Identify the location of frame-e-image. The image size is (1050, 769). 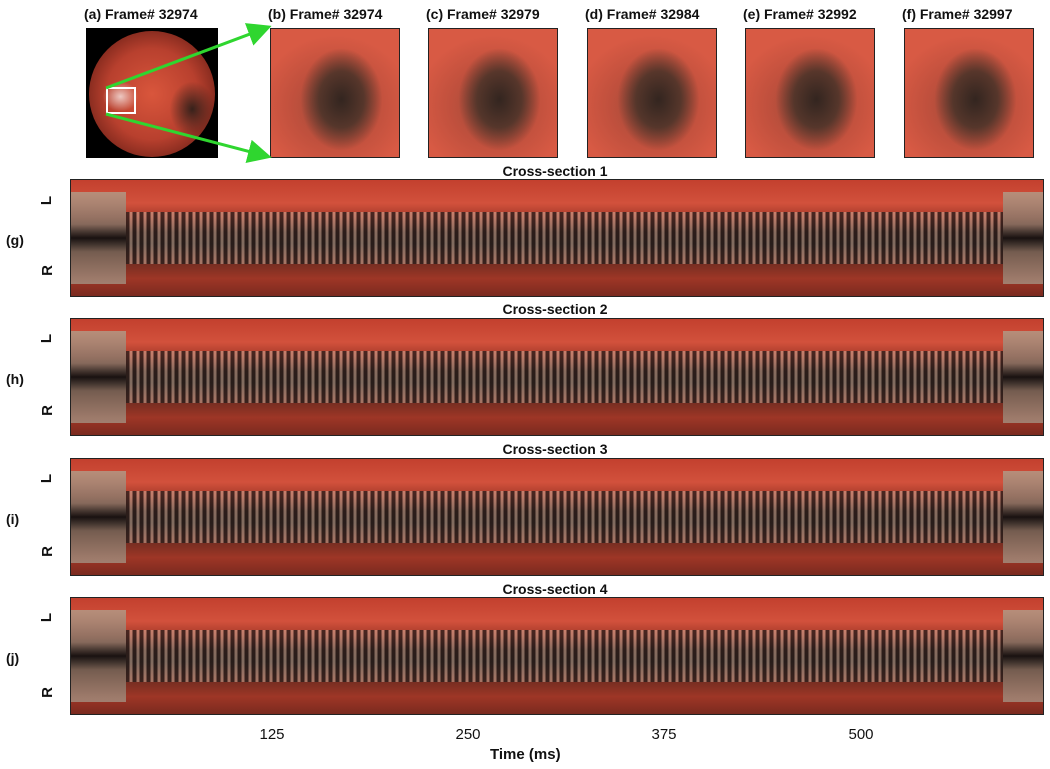
(810, 93).